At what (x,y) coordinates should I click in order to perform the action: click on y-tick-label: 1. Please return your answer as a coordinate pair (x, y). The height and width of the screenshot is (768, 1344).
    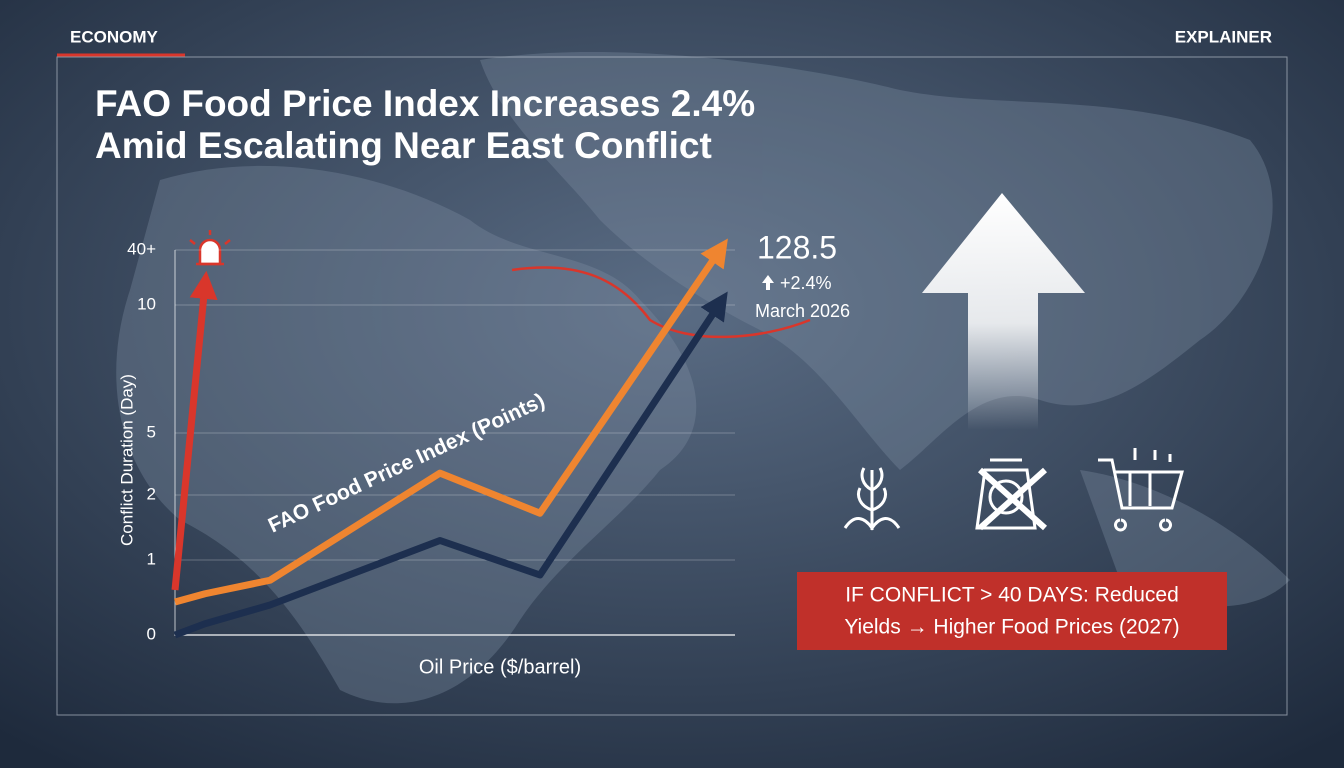
    Looking at the image, I should click on (151, 558).